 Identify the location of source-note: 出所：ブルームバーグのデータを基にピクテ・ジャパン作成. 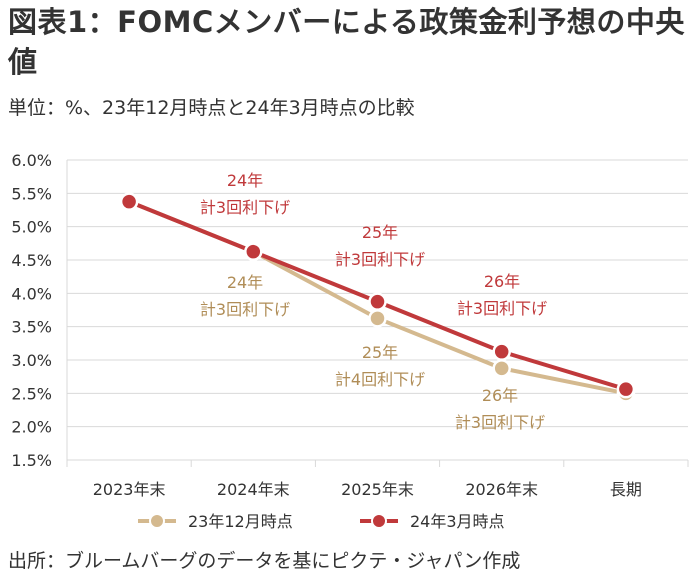
(264, 561).